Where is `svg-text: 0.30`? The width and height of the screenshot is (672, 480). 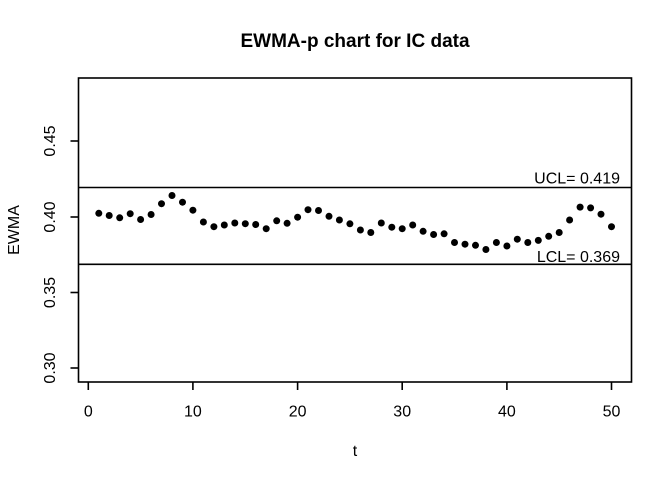 svg-text: 0.30 is located at coordinates (50, 367).